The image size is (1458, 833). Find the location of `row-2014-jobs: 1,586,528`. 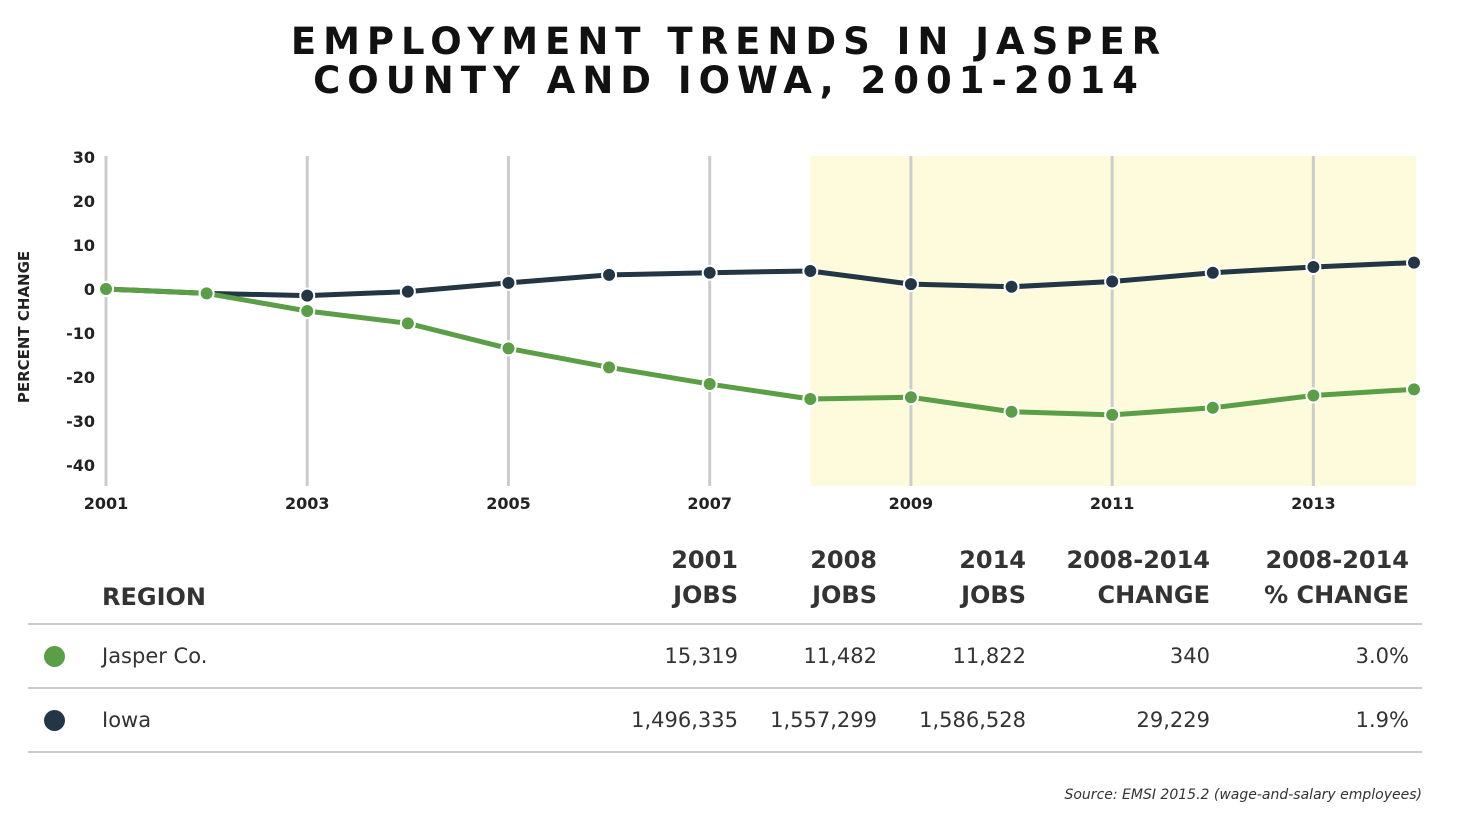

row-2014-jobs: 1,586,528 is located at coordinates (972, 720).